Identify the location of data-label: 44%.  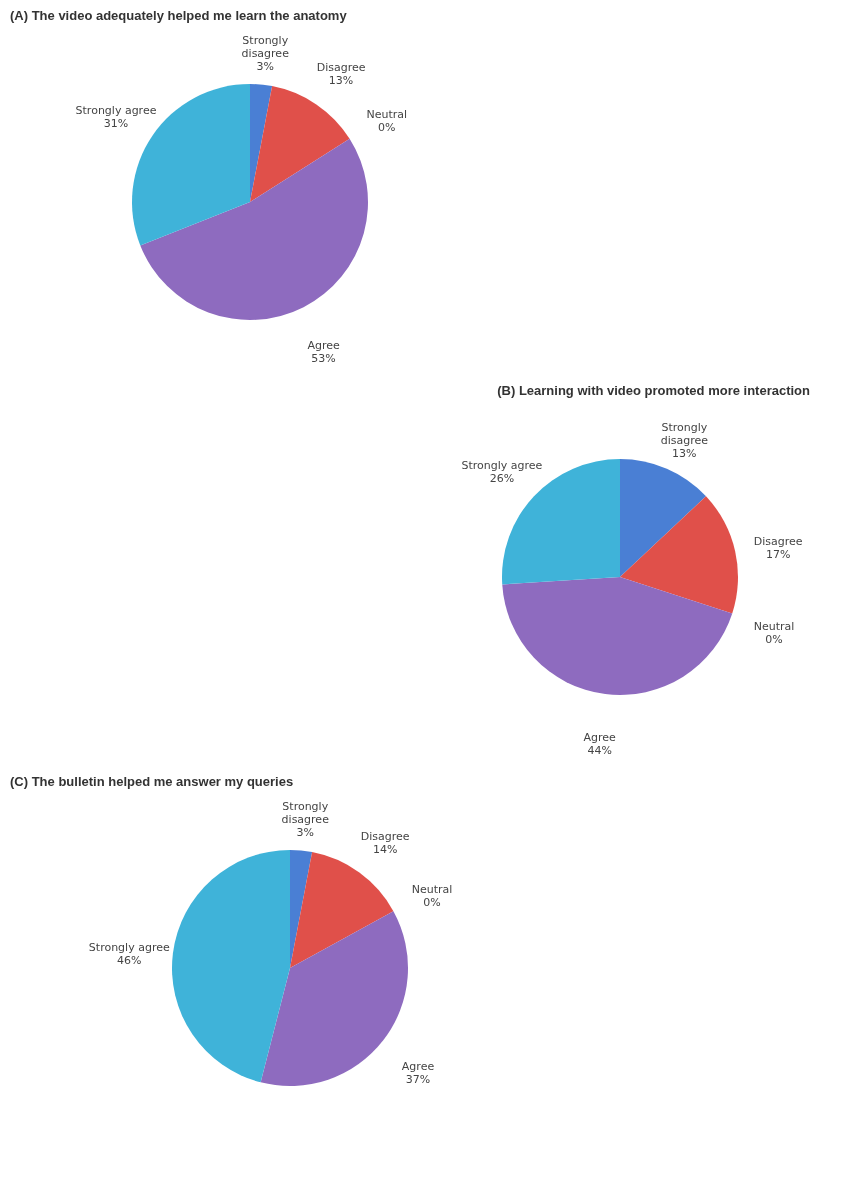
(599, 750).